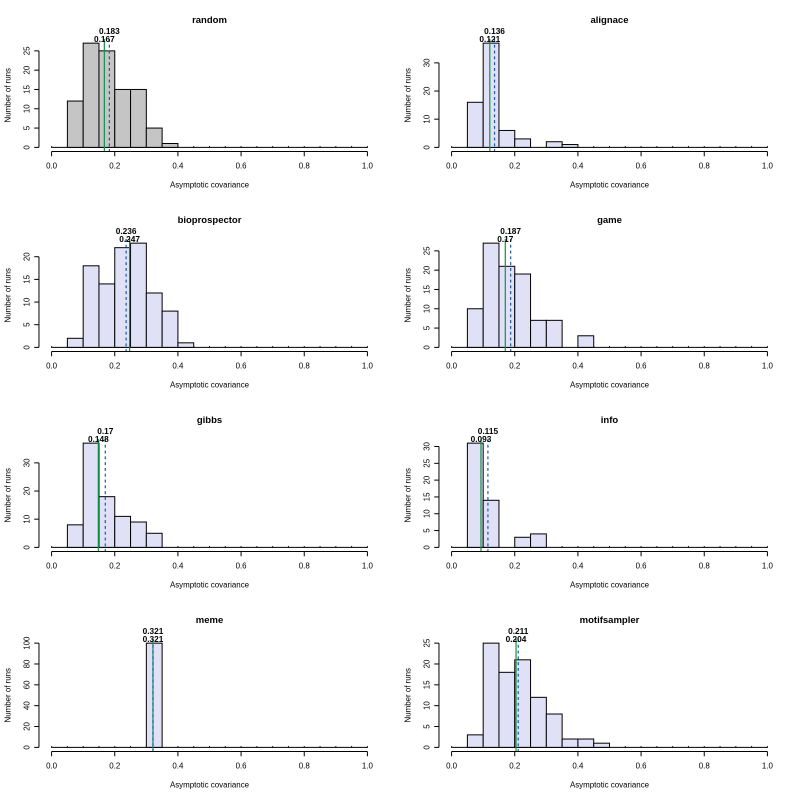 The height and width of the screenshot is (805, 800). What do you see at coordinates (98, 439) in the screenshot?
I see `svg-text: 0.148` at bounding box center [98, 439].